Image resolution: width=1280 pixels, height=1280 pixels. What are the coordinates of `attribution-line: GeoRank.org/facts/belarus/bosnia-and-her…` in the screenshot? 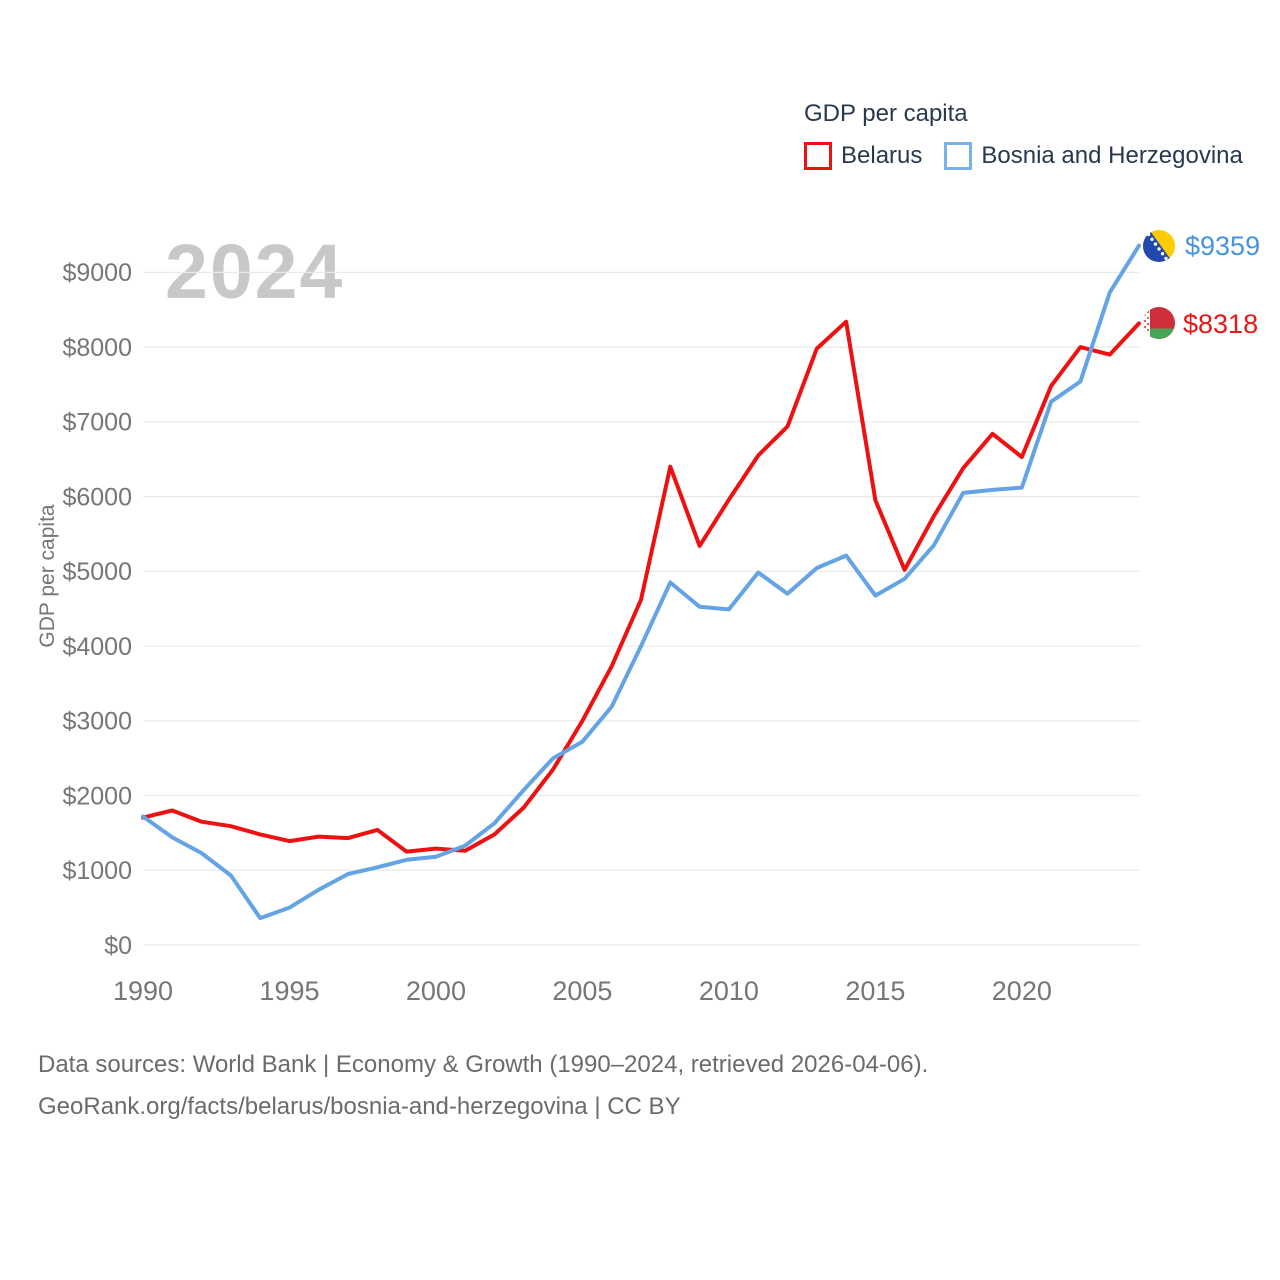 It's located at (359, 1106).